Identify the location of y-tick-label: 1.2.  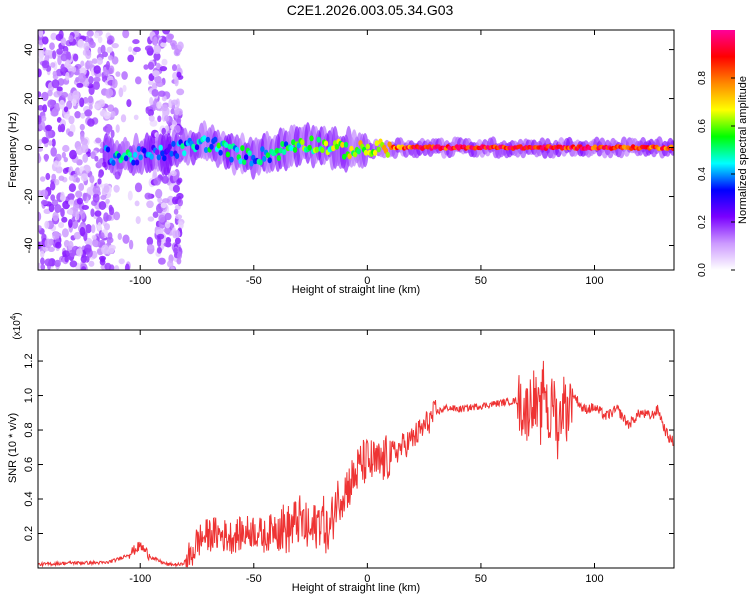
(29, 360).